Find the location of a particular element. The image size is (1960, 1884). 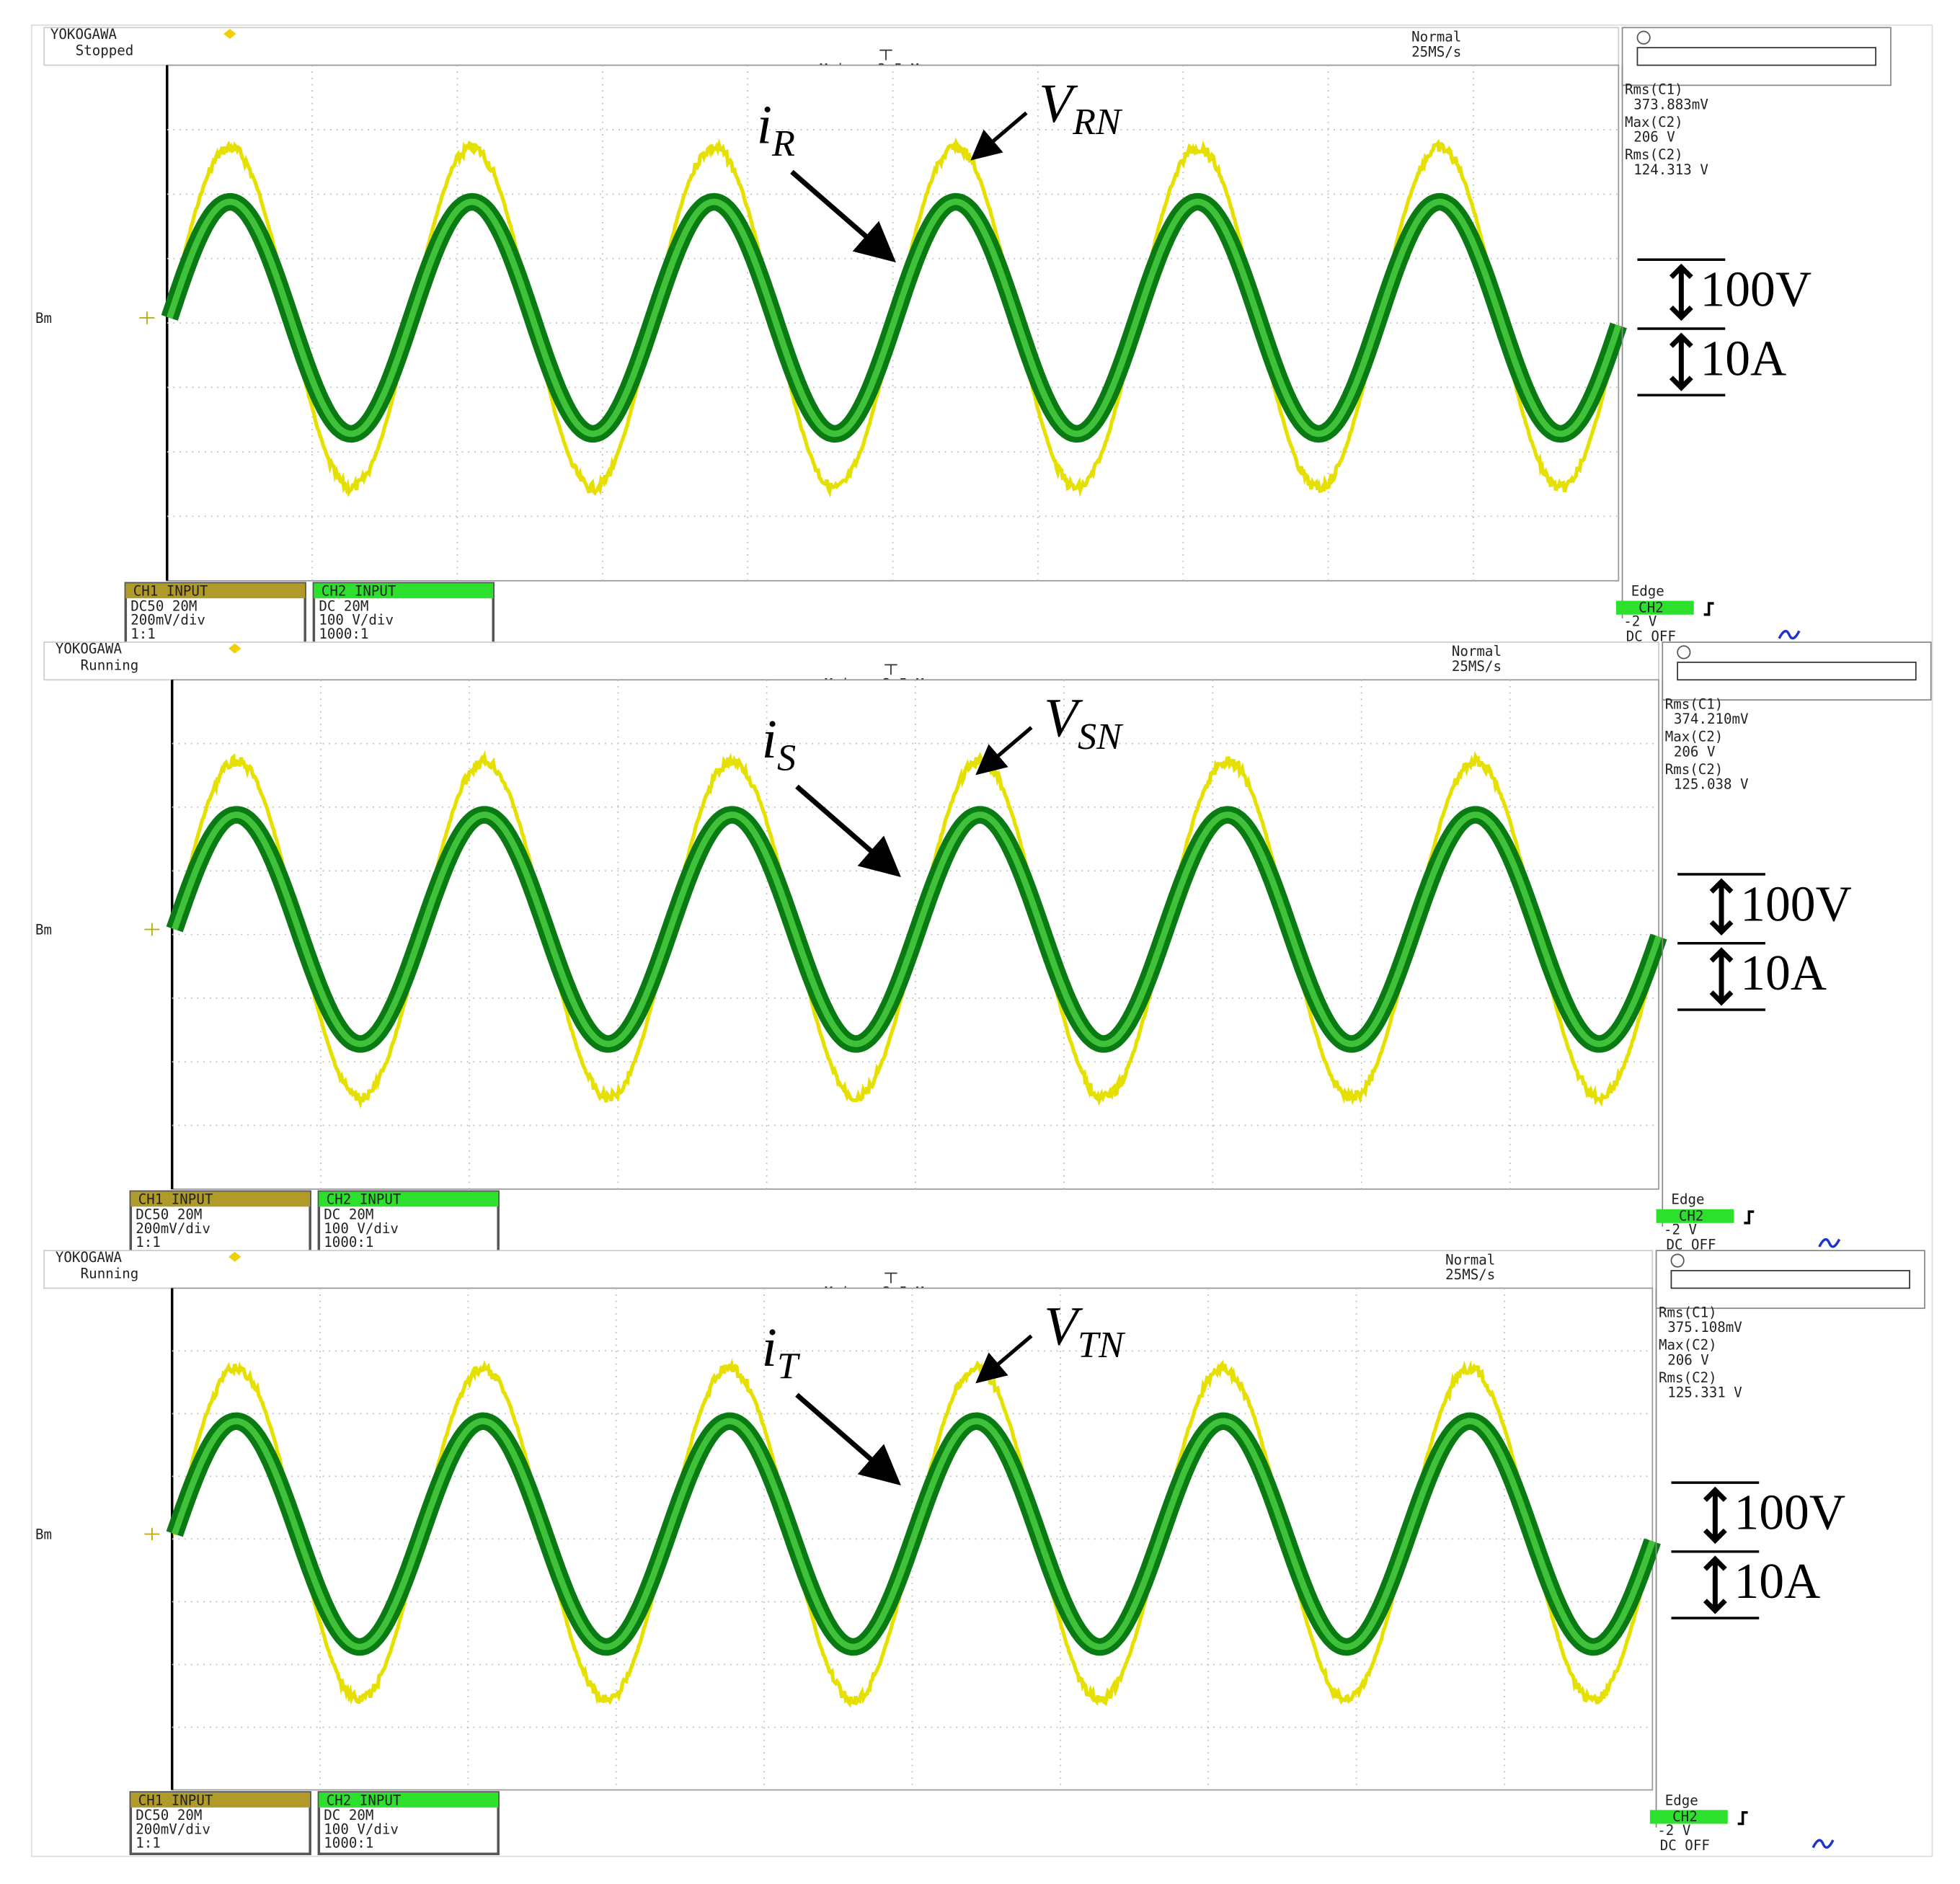

trigger-filter: DC OFF is located at coordinates (1691, 1244).